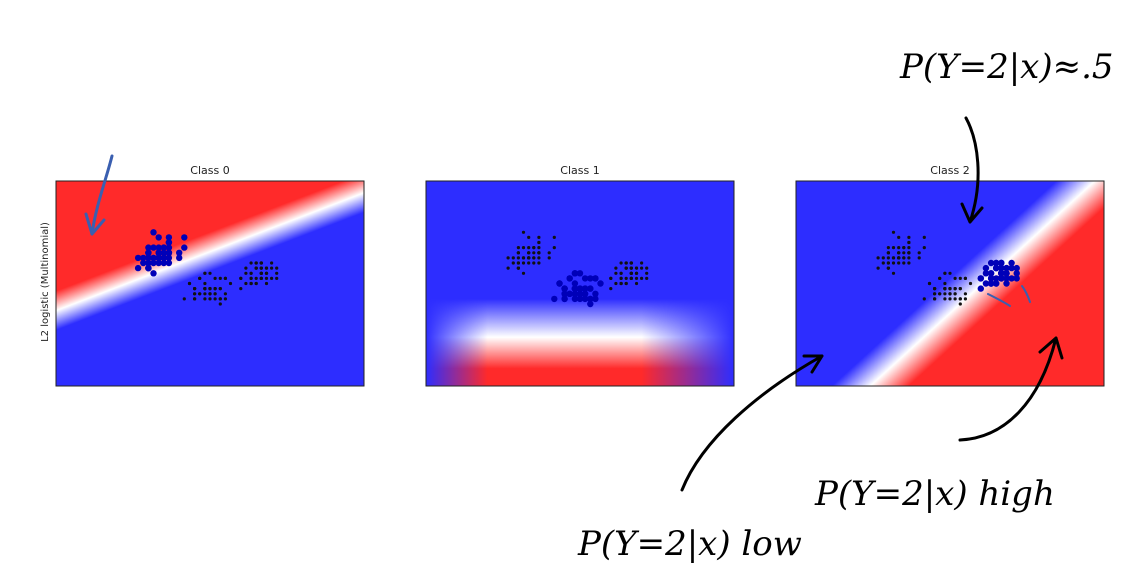  Describe the element at coordinates (934, 494) in the screenshot. I see `annotation-p-high: P(Y=2|x) high` at that location.